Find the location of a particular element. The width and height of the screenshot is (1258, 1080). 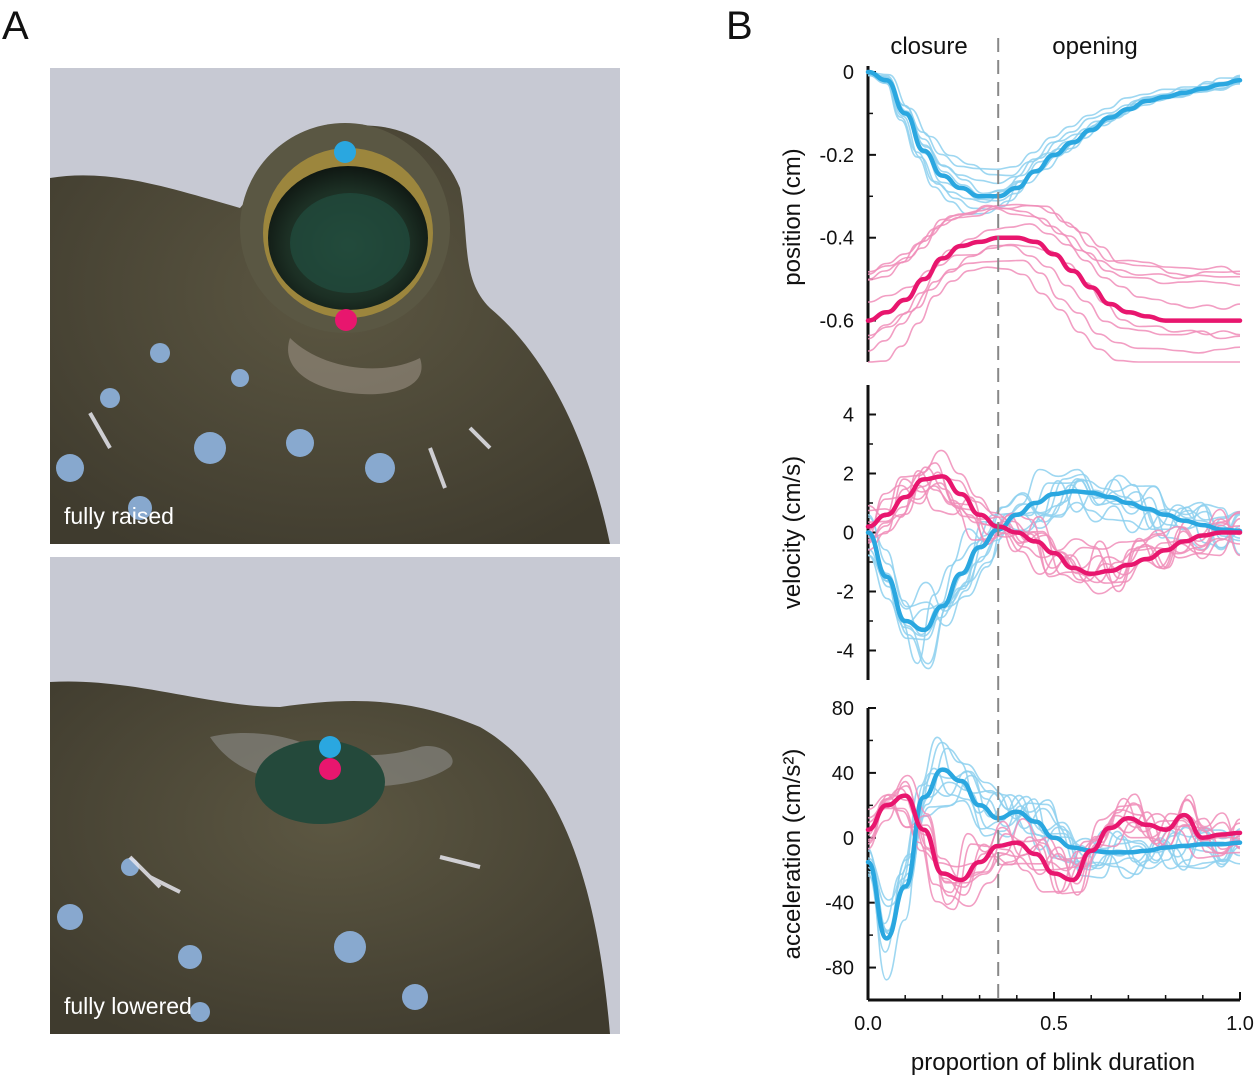

position-ytick-label: -0.6 is located at coordinates (837, 322).